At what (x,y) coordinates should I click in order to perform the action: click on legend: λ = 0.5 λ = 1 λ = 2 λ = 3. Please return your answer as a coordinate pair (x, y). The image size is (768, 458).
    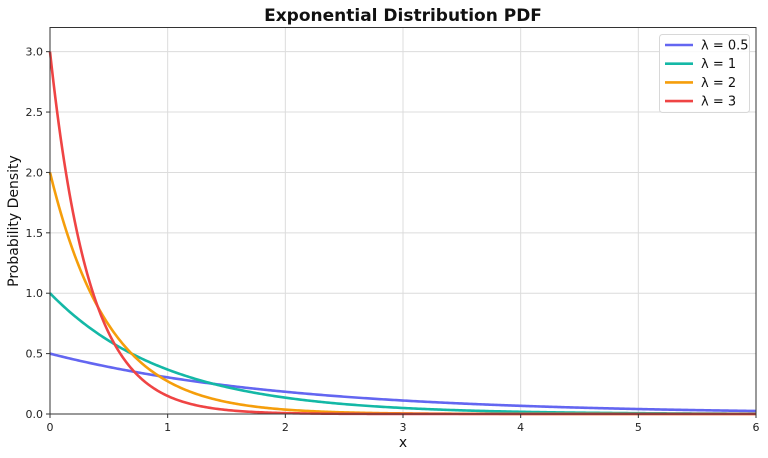
    Looking at the image, I should click on (704, 73).